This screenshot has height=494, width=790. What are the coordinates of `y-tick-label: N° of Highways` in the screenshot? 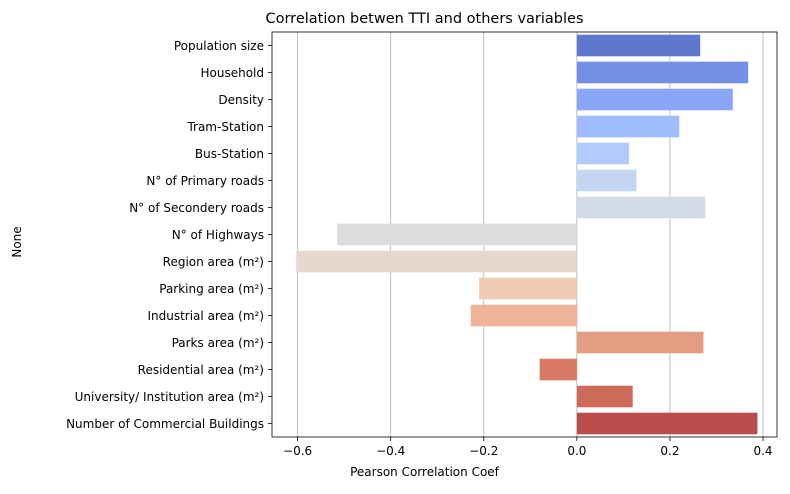 It's located at (218, 235).